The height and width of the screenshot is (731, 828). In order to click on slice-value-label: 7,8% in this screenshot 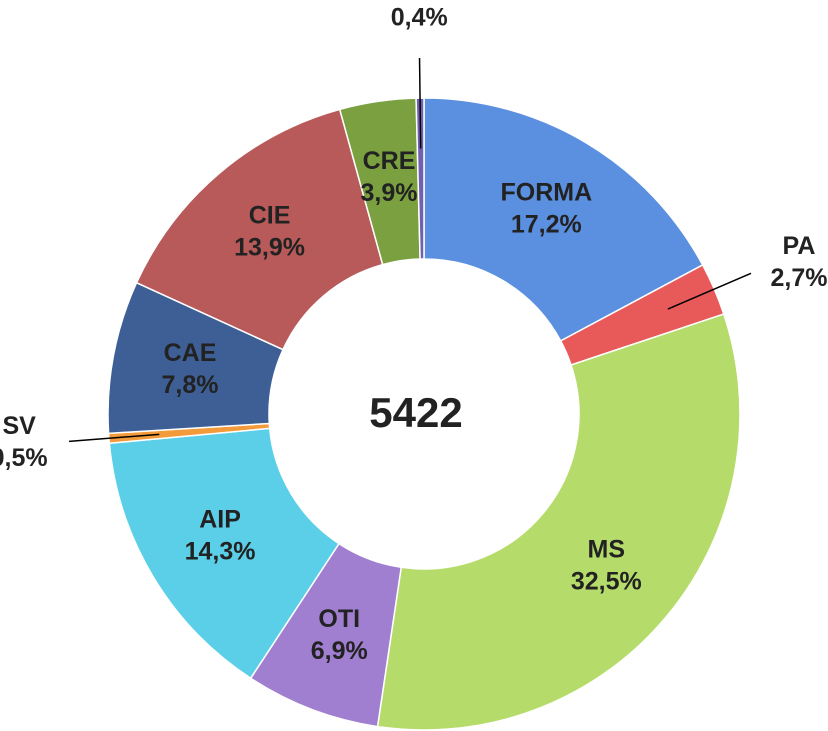, I will do `click(190, 385)`.